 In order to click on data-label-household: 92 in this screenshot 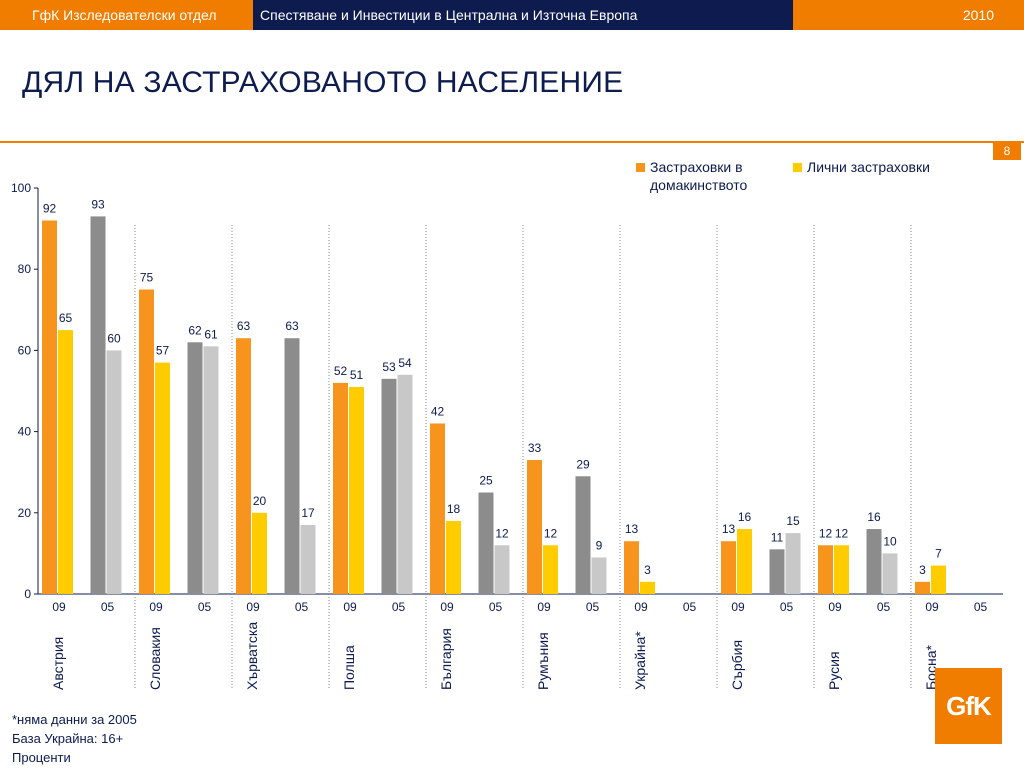, I will do `click(50, 208)`.